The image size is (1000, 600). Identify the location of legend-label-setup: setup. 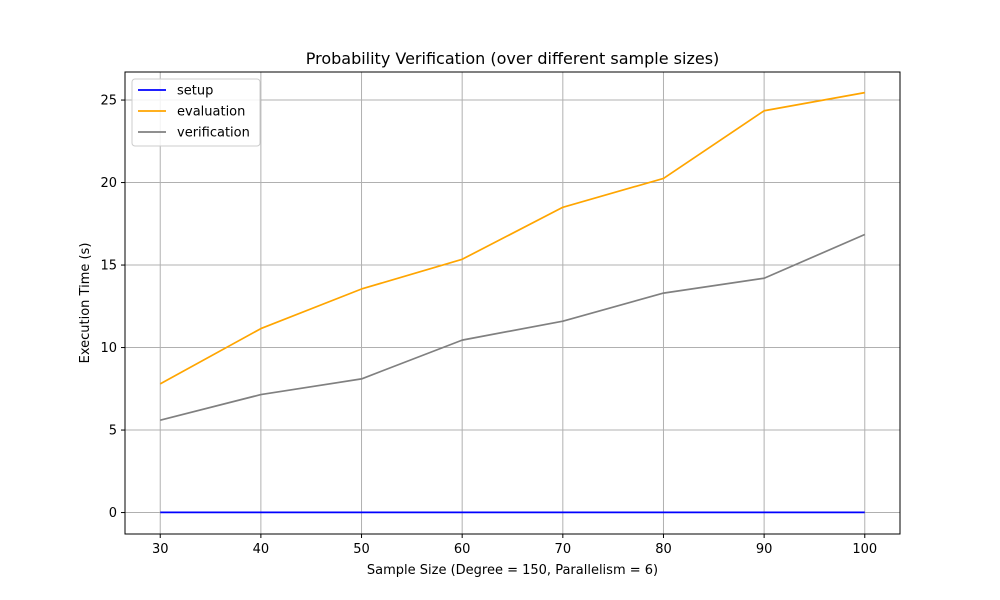
(195, 91).